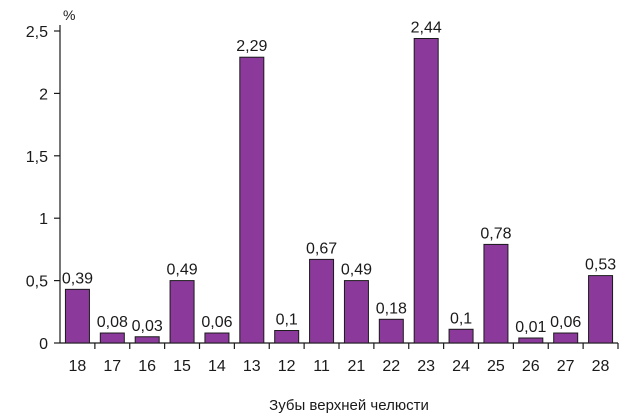  Describe the element at coordinates (349, 405) in the screenshot. I see `x-axis-title: Зубы верхней челюсти` at that location.